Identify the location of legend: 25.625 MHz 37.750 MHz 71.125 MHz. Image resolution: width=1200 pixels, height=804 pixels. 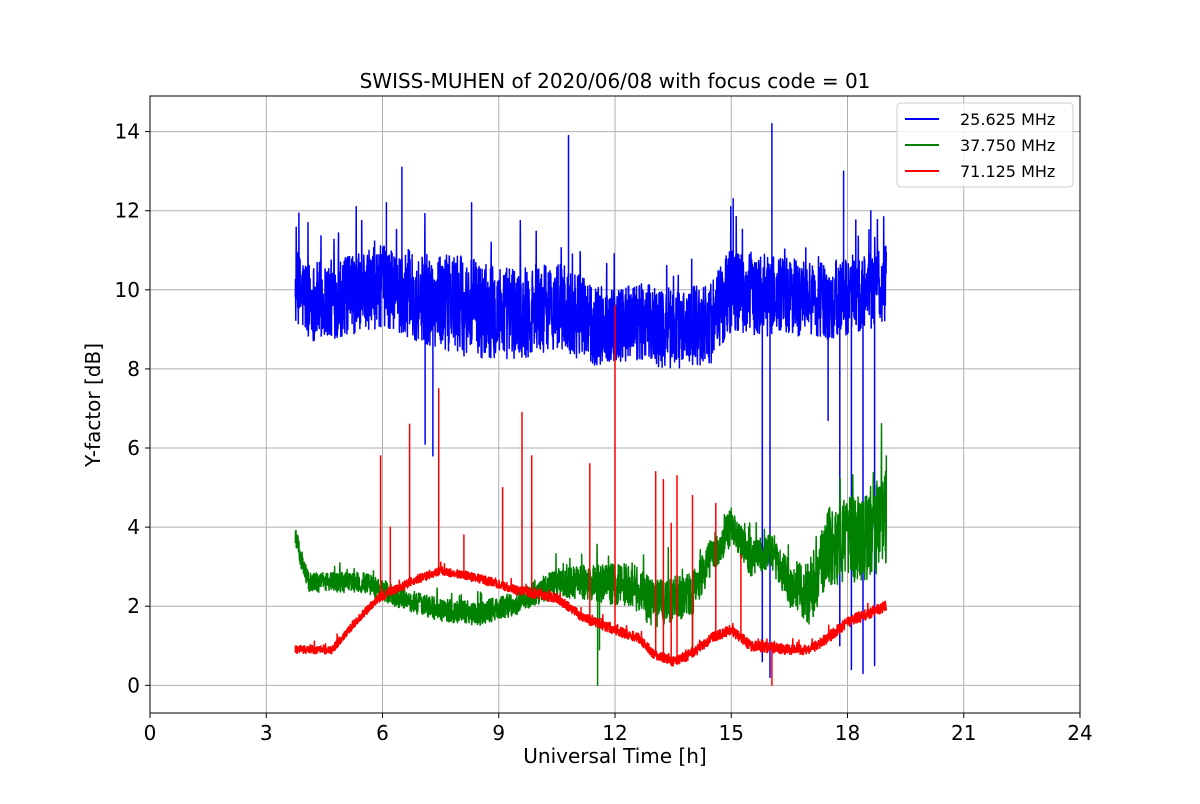
(985, 145).